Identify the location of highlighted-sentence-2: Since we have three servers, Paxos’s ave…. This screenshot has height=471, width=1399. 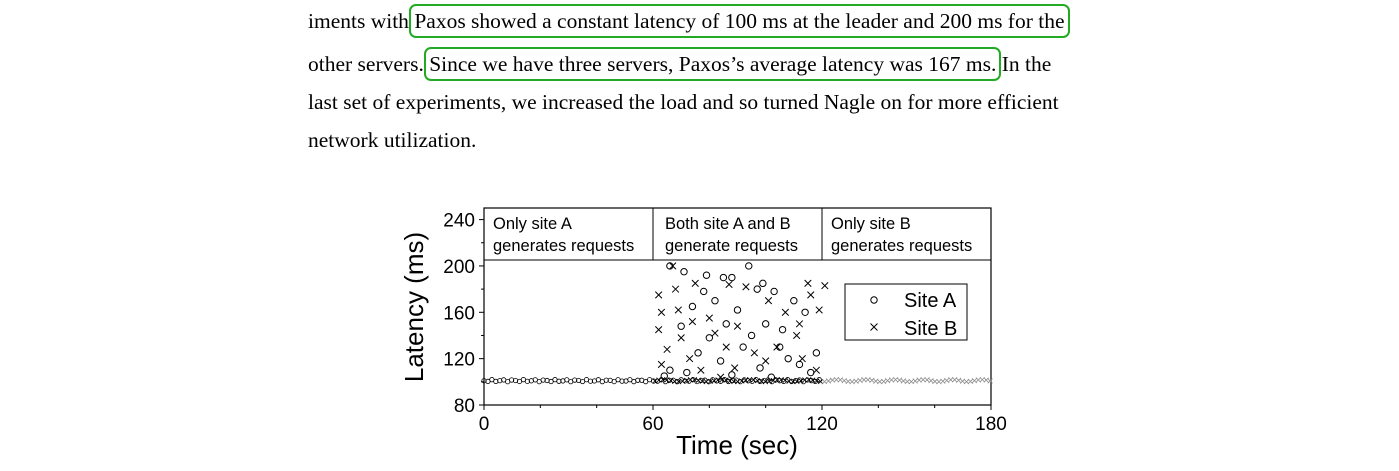
(713, 64).